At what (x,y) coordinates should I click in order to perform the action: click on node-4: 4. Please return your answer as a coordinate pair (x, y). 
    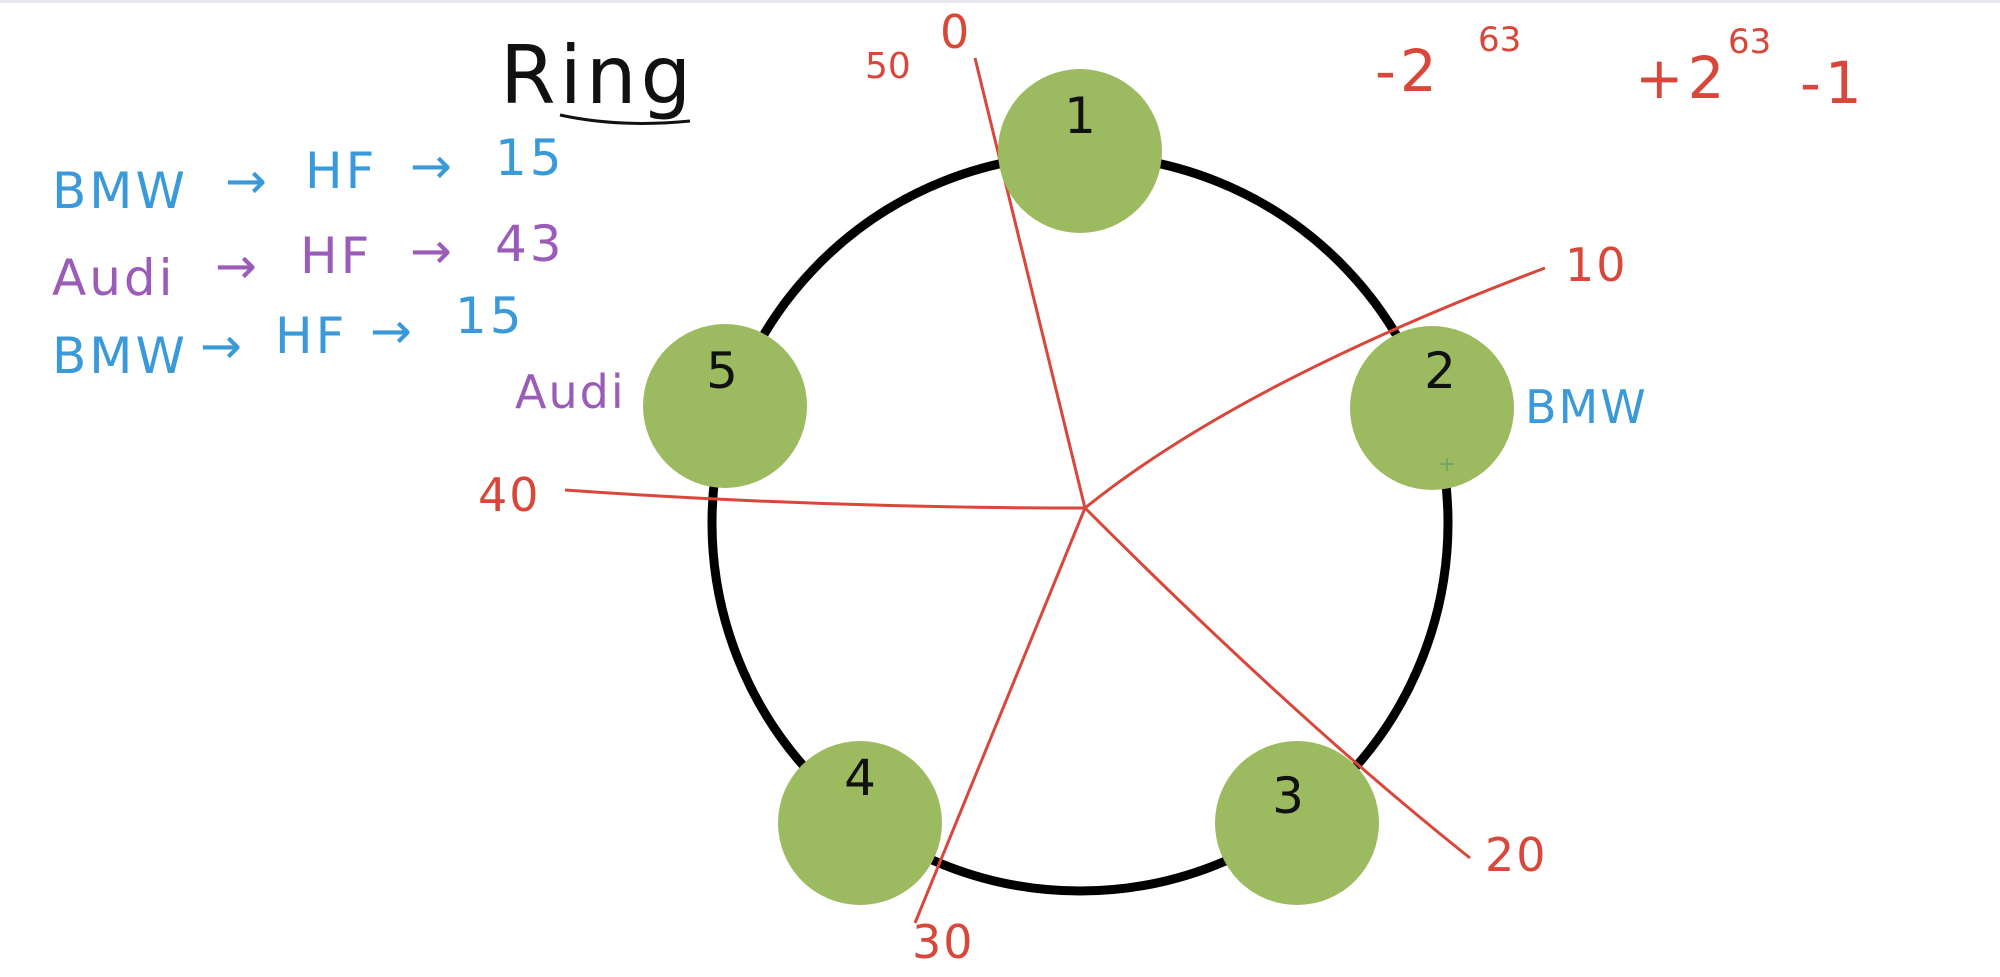
    Looking at the image, I should click on (860, 823).